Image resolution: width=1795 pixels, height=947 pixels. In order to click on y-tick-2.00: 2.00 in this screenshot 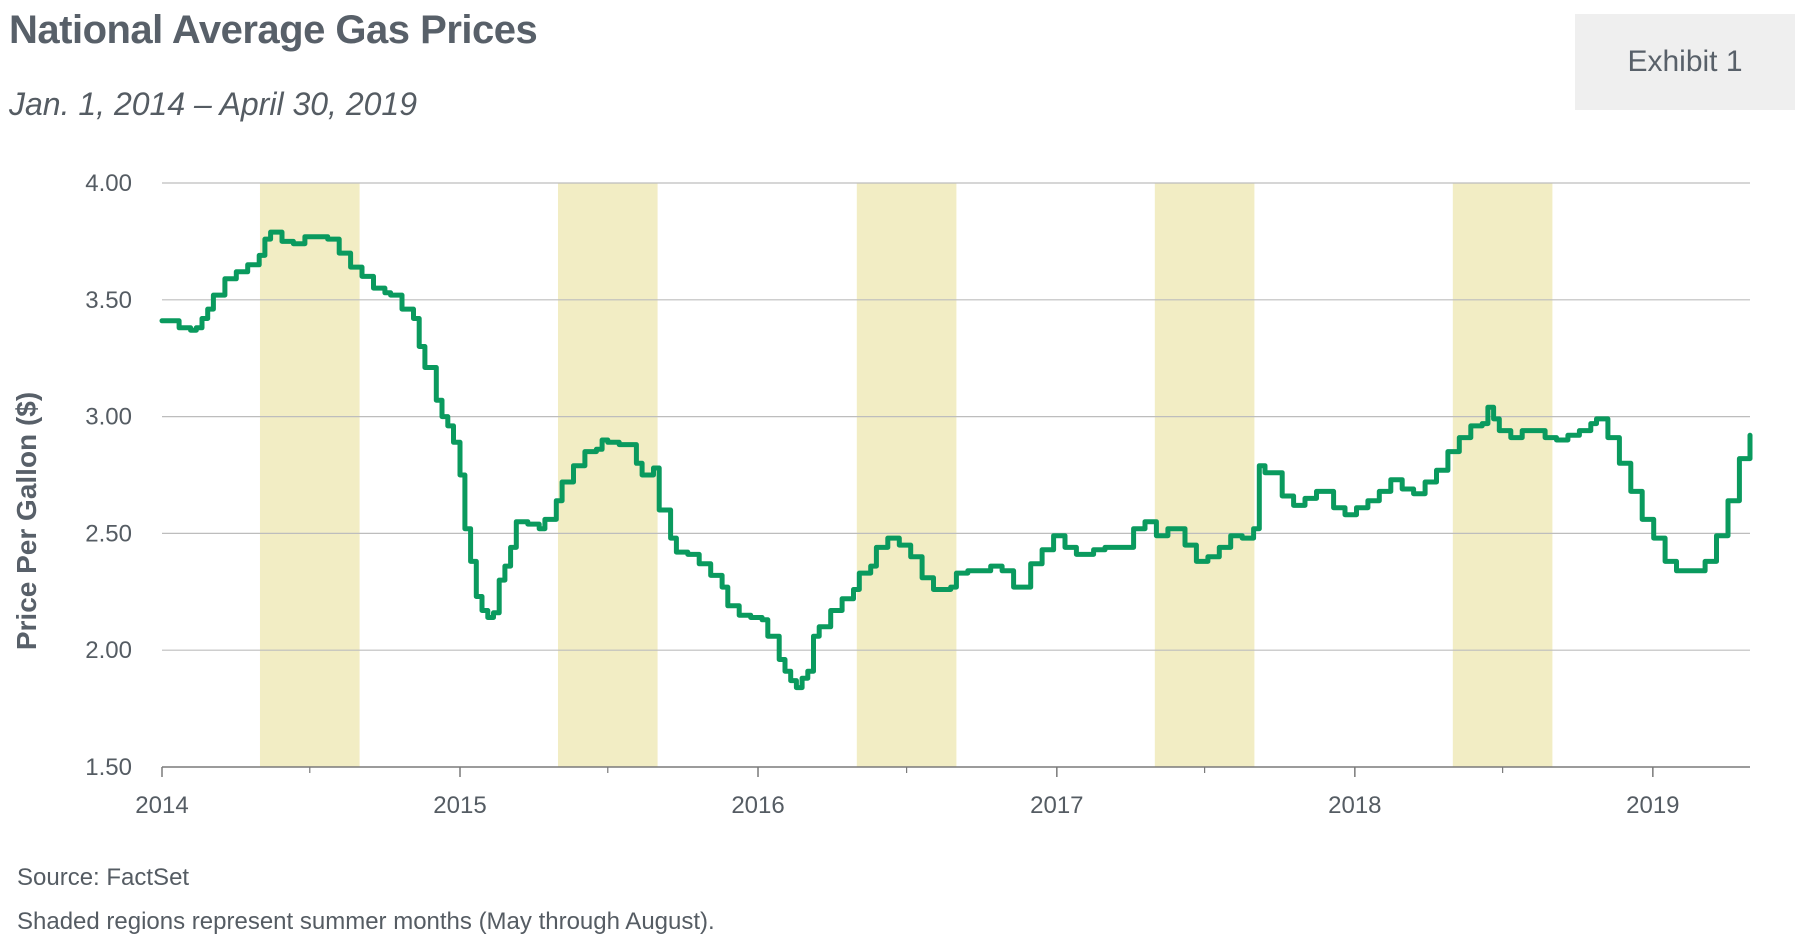, I will do `click(108, 650)`.